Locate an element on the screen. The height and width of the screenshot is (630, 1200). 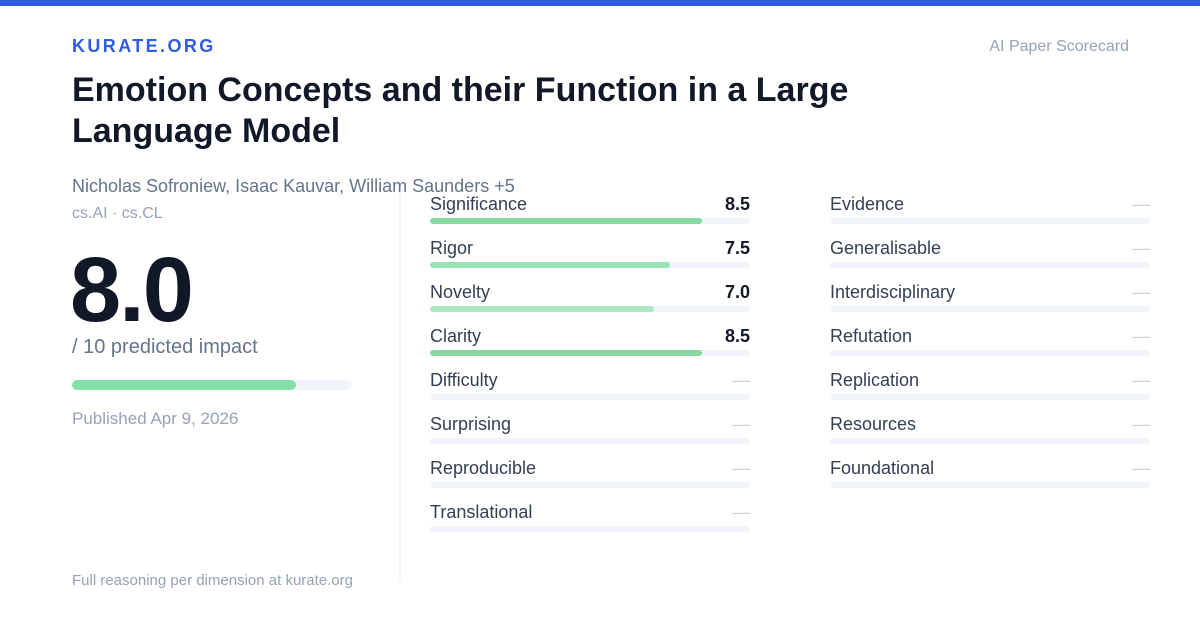
dimension-label: Refutation is located at coordinates (871, 336).